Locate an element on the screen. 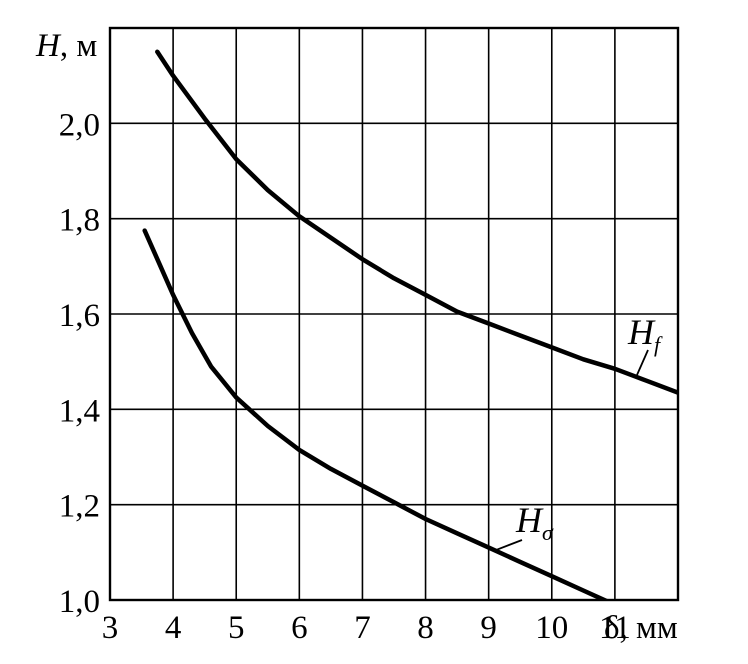  y-axis-label: H, м is located at coordinates (66, 46).